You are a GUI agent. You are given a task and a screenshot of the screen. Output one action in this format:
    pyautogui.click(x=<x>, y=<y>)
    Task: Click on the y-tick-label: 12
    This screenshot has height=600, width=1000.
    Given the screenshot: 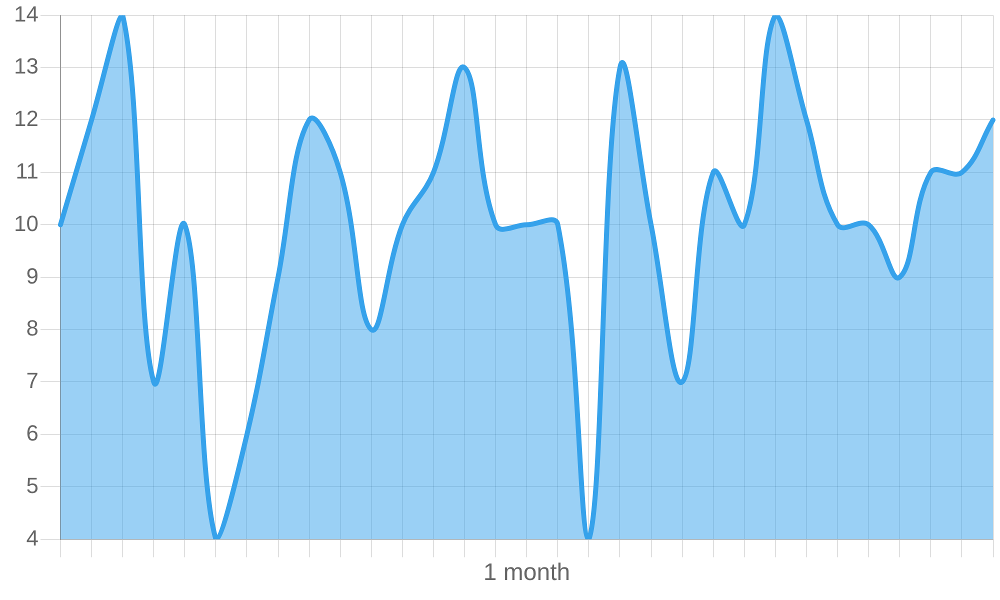 What is the action you would take?
    pyautogui.click(x=26, y=119)
    